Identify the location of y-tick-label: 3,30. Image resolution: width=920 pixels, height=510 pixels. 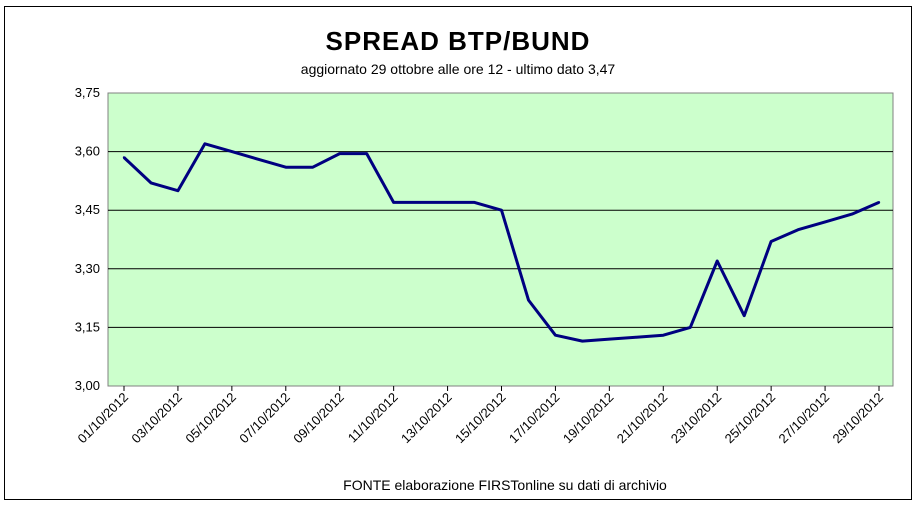
(87, 268).